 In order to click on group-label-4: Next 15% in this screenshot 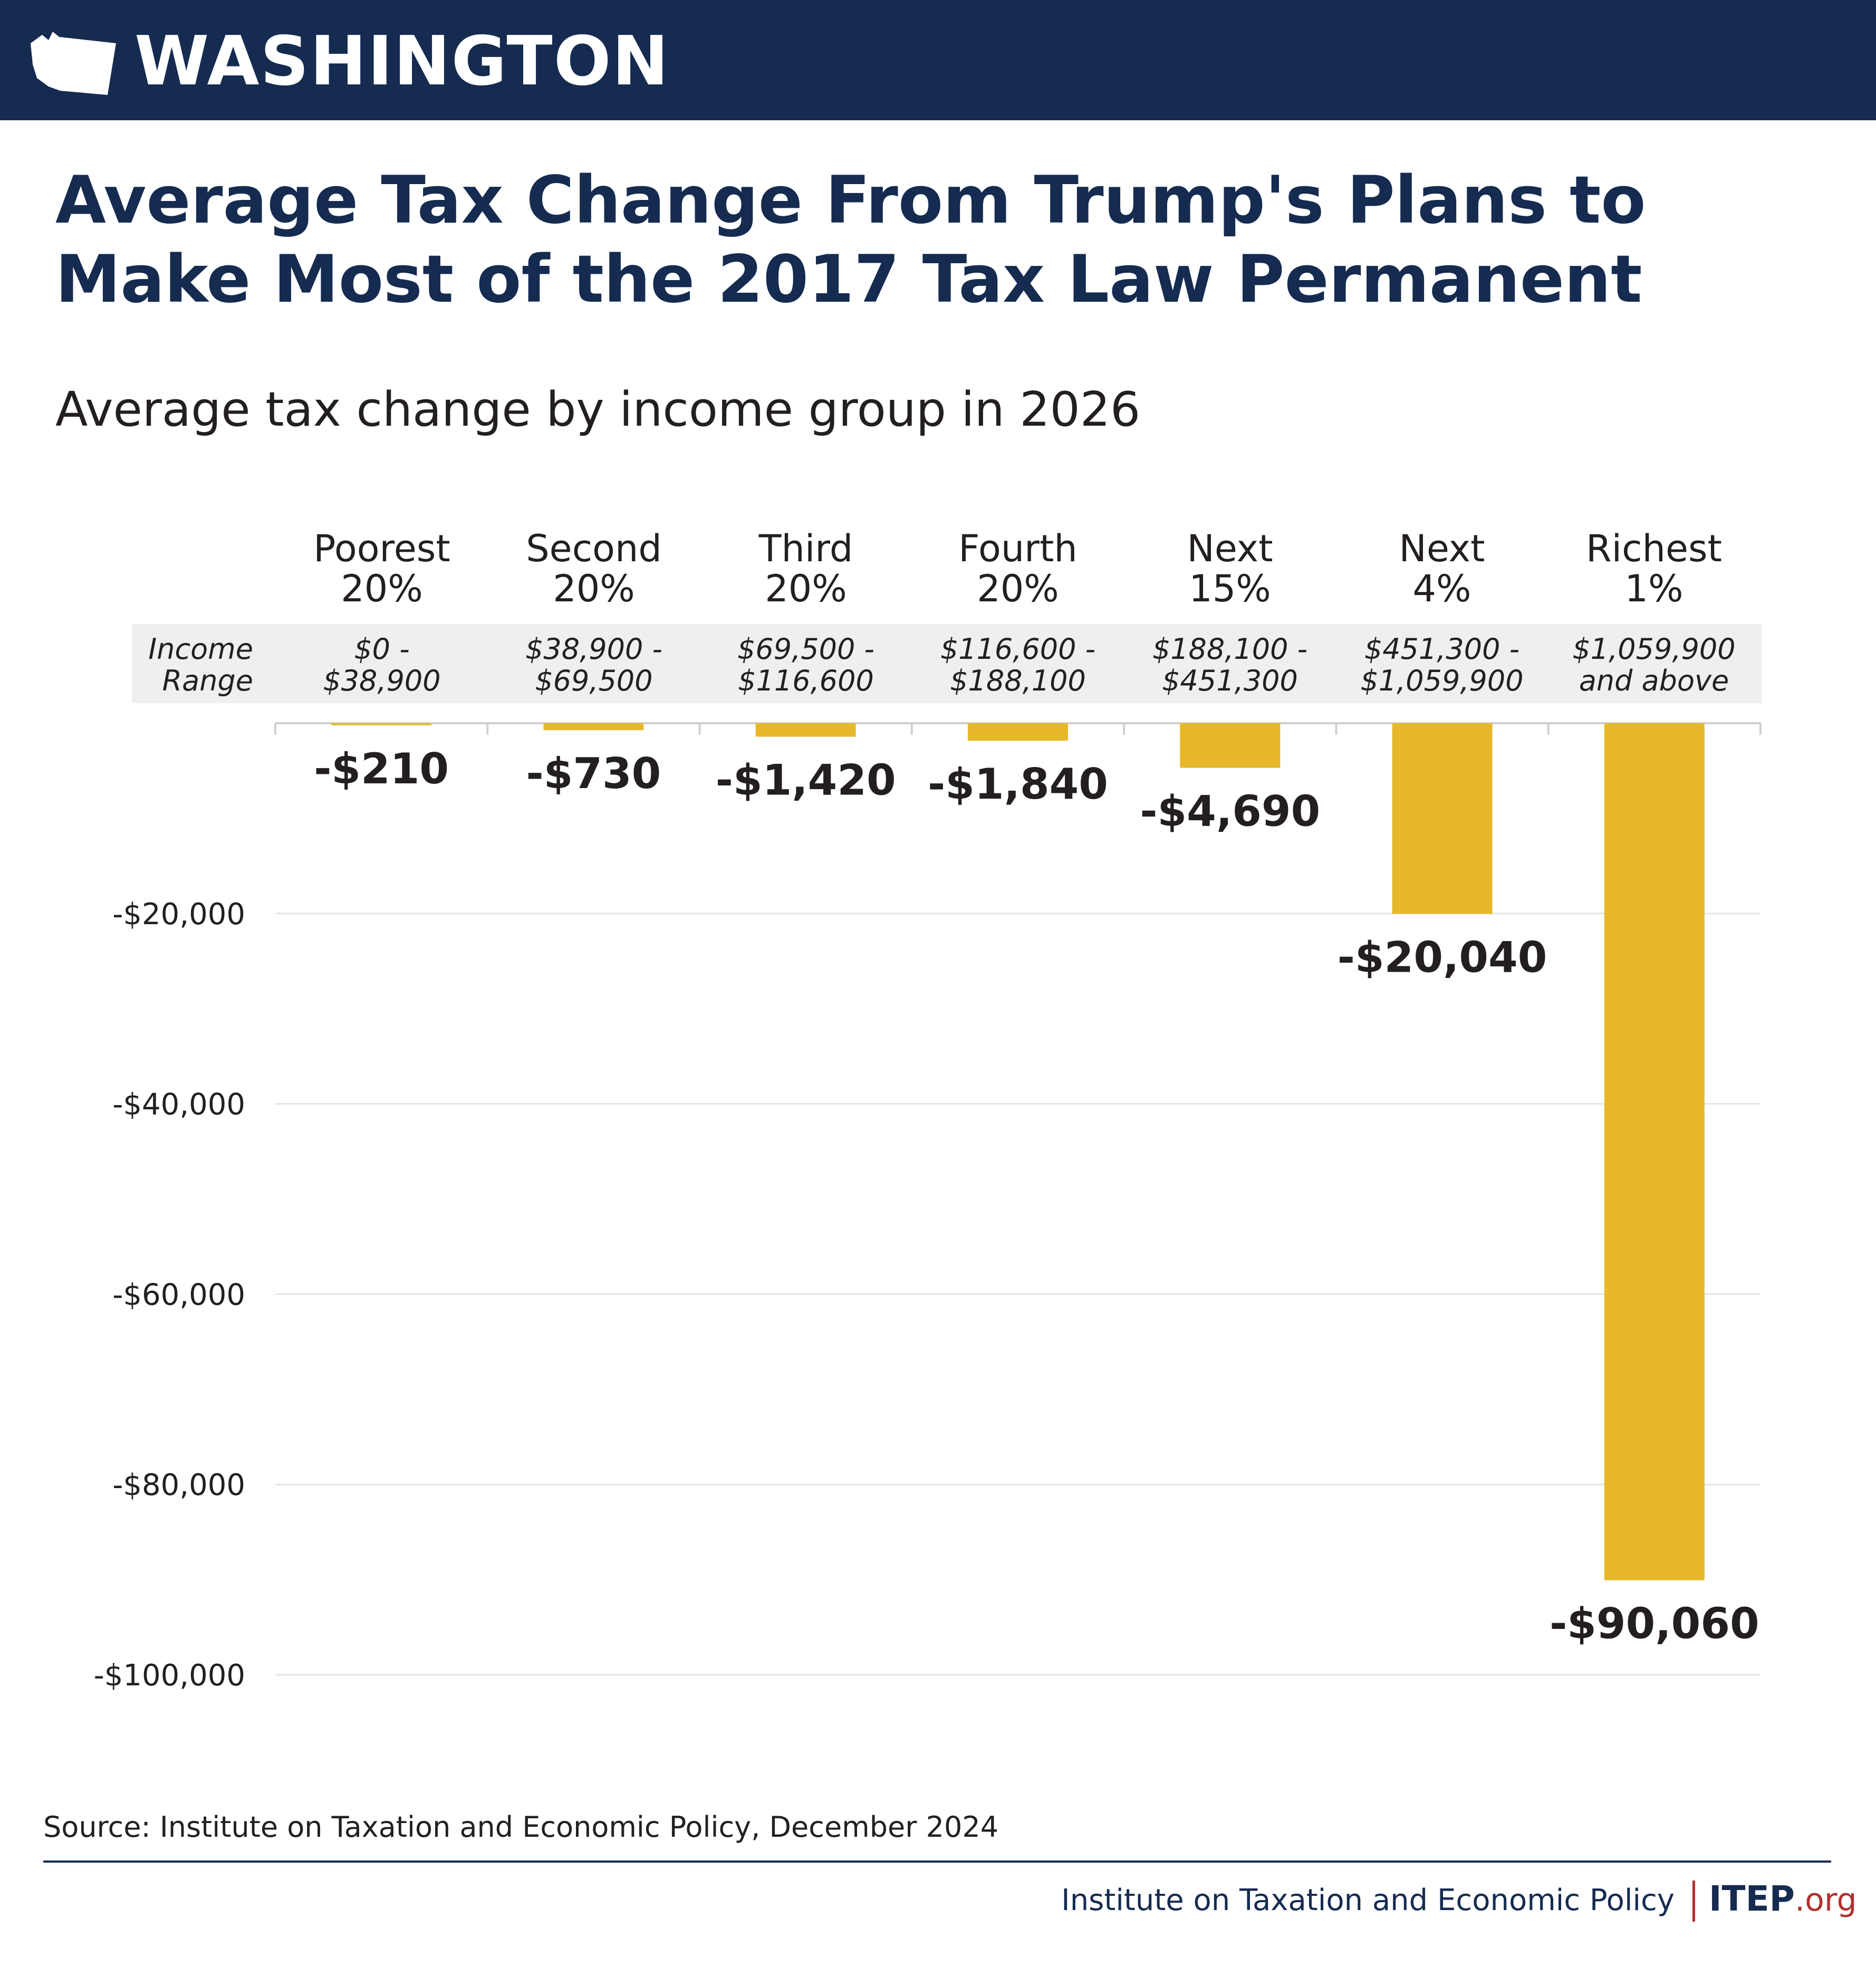, I will do `click(1230, 568)`.